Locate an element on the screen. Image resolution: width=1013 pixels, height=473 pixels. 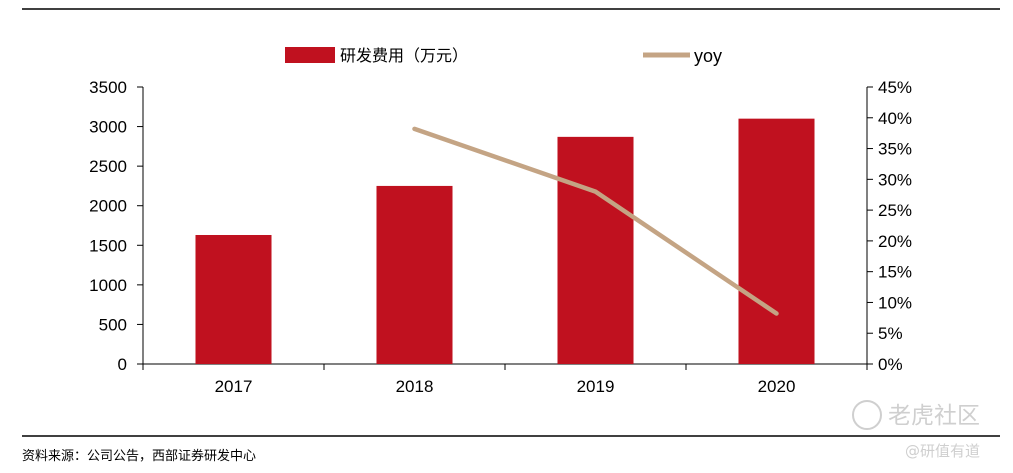
watermark-logo-icon is located at coordinates (867, 414).